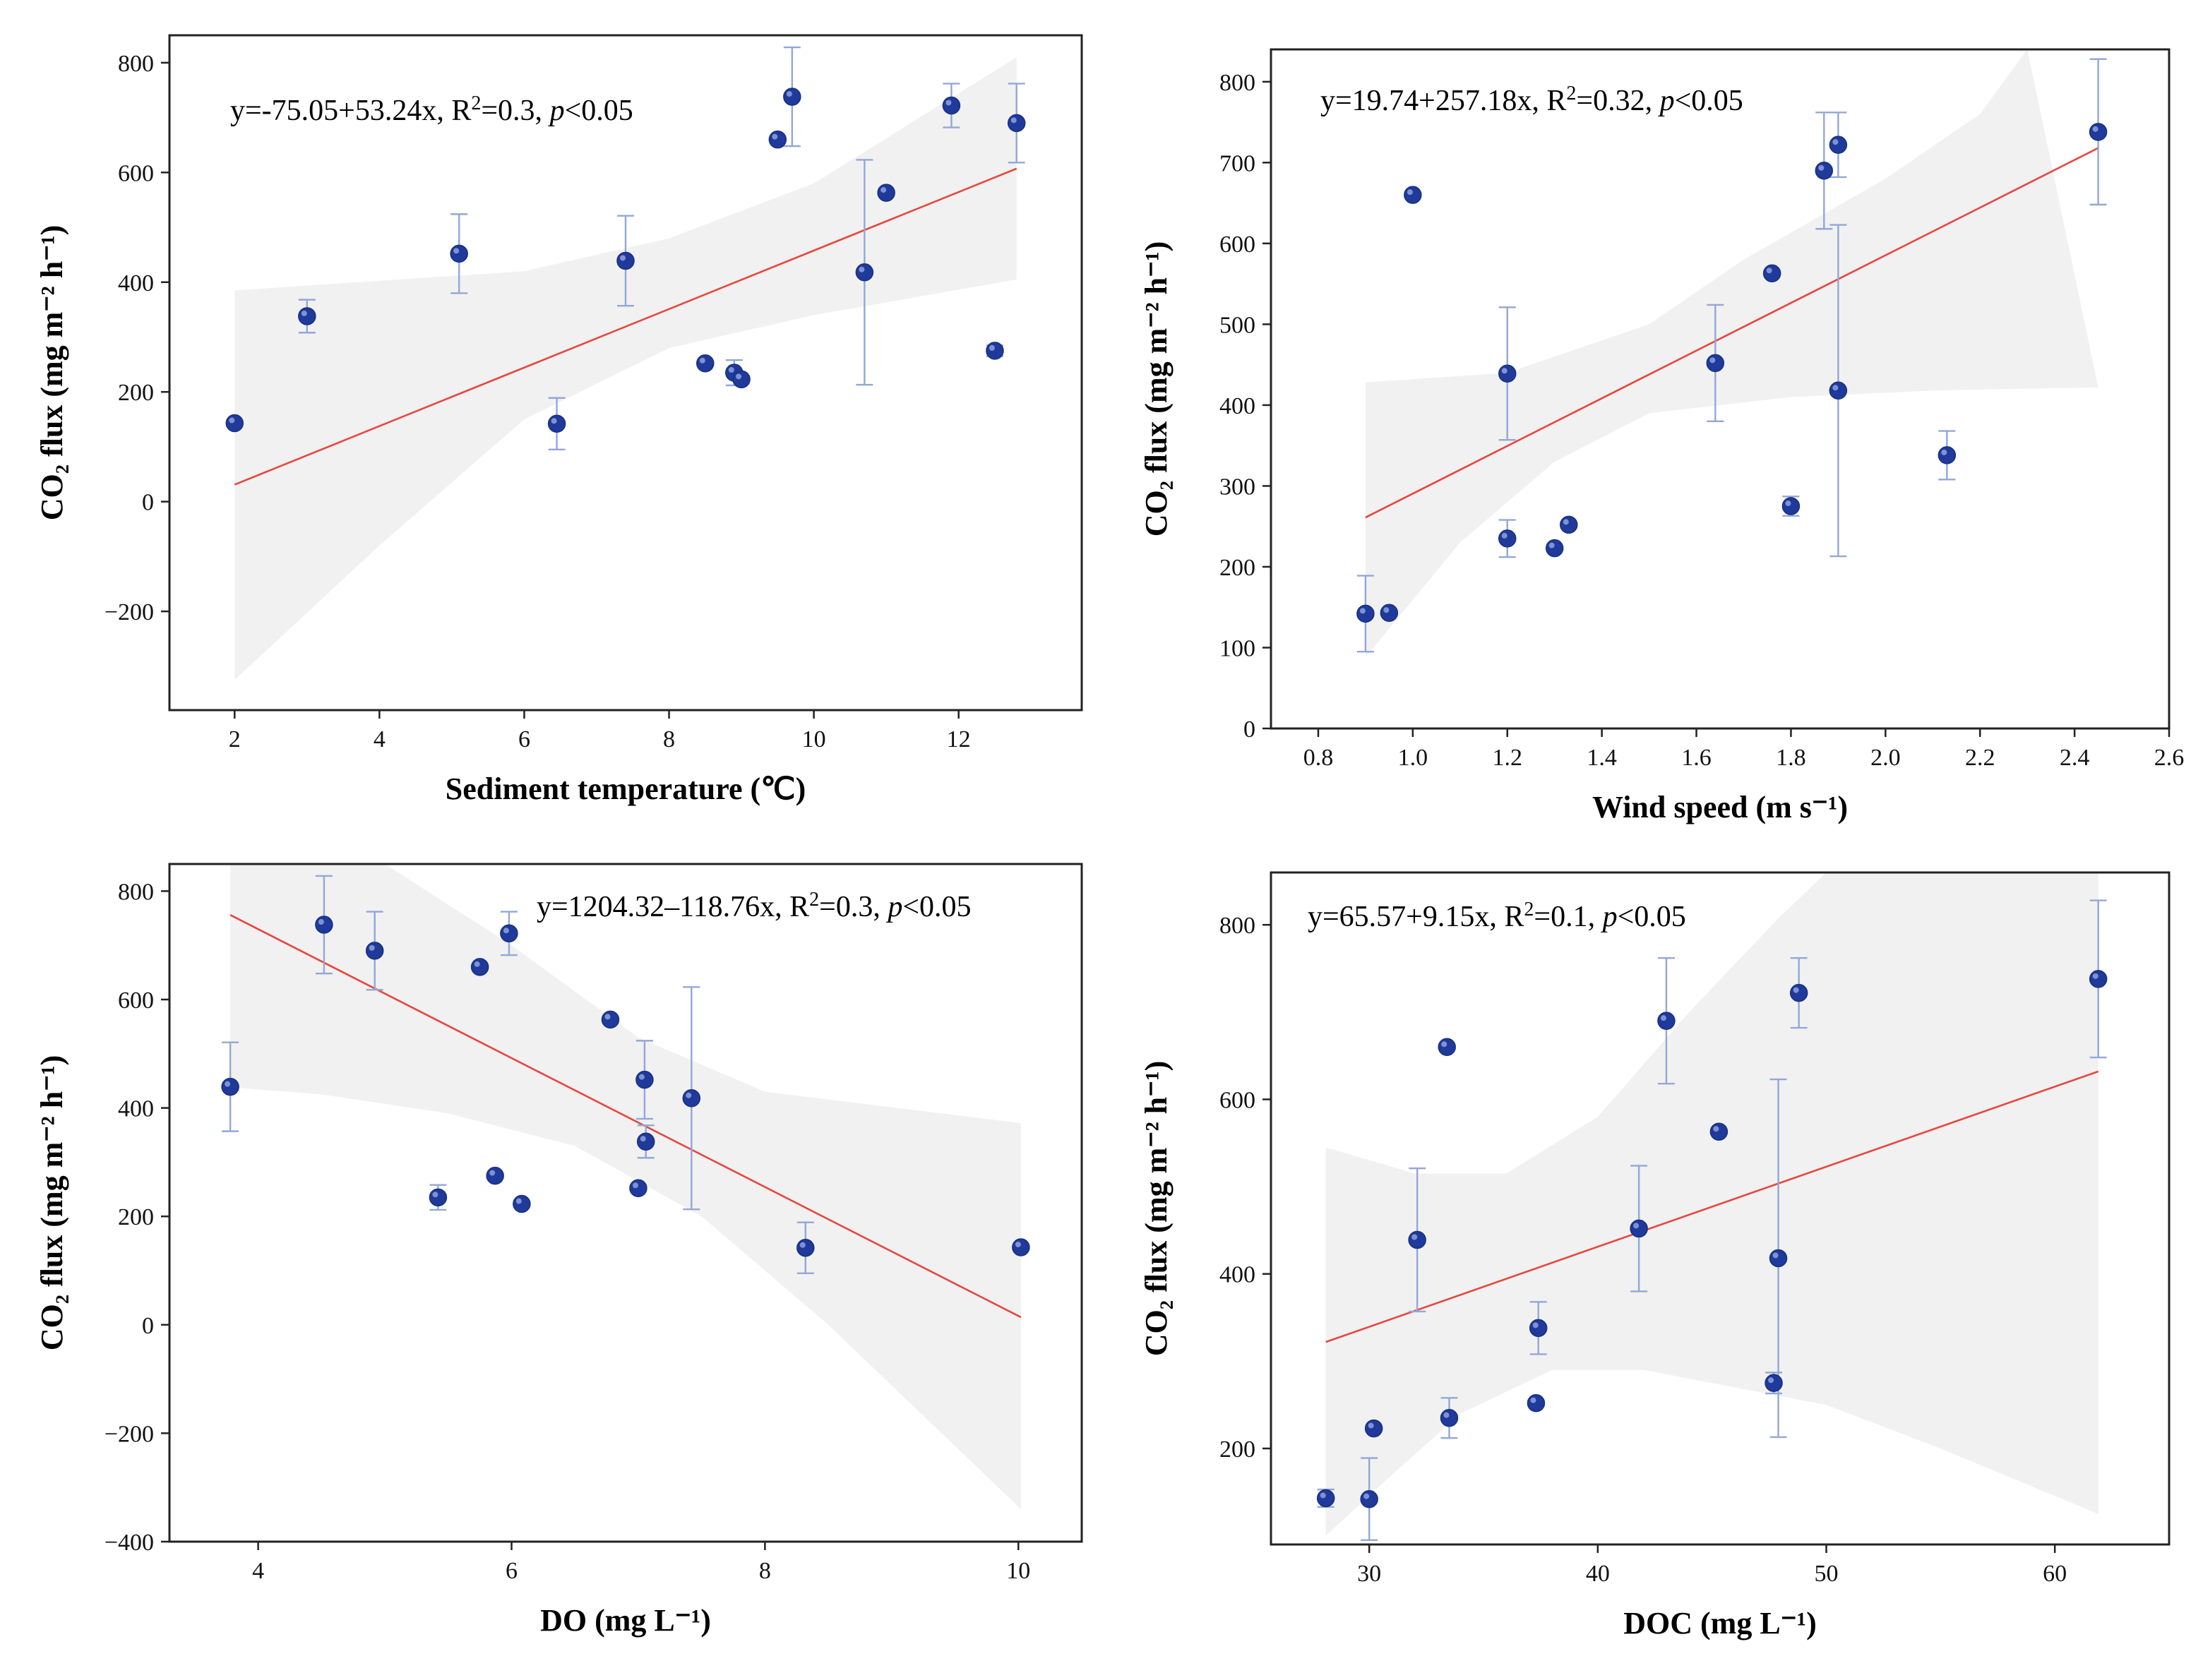 The width and height of the screenshot is (2203, 1680). What do you see at coordinates (1507, 758) in the screenshot?
I see `x-tick-label: 1.2` at bounding box center [1507, 758].